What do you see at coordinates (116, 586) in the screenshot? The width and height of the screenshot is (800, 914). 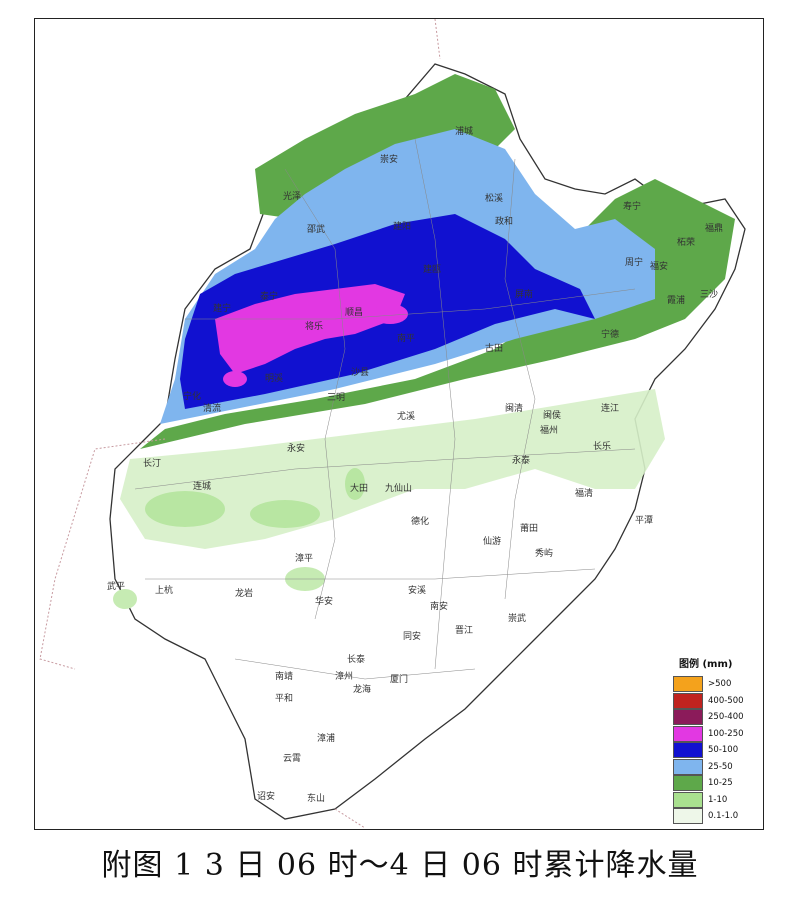 I see `city-label: 武平` at bounding box center [116, 586].